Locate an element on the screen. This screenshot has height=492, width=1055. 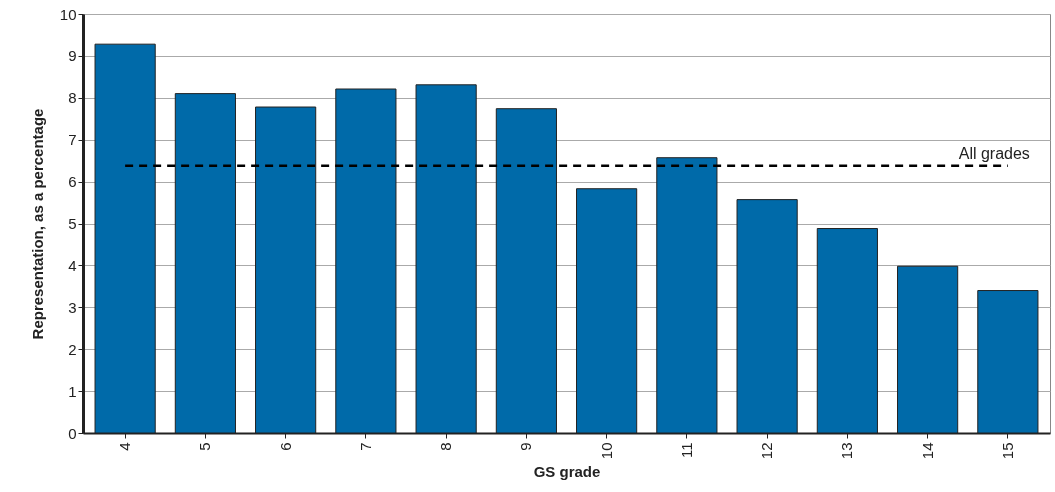
y-tick-label: 4 is located at coordinates (72, 265).